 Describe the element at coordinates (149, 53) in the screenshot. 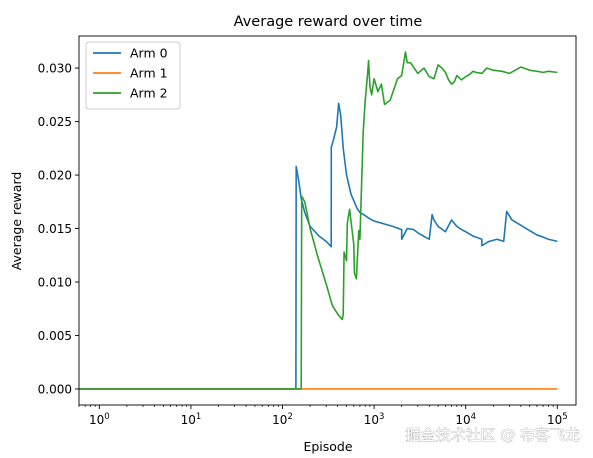

I see `legend-entry-label: Arm 0` at that location.